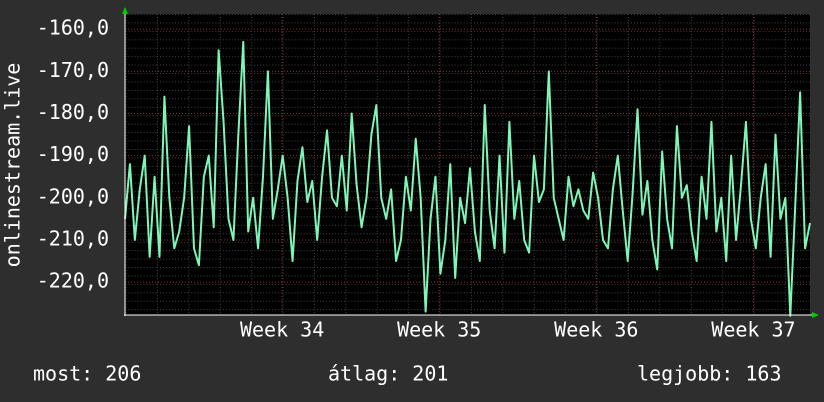 This screenshot has width=824, height=402. I want to click on y-tick-label: -190,0, so click(73, 154).